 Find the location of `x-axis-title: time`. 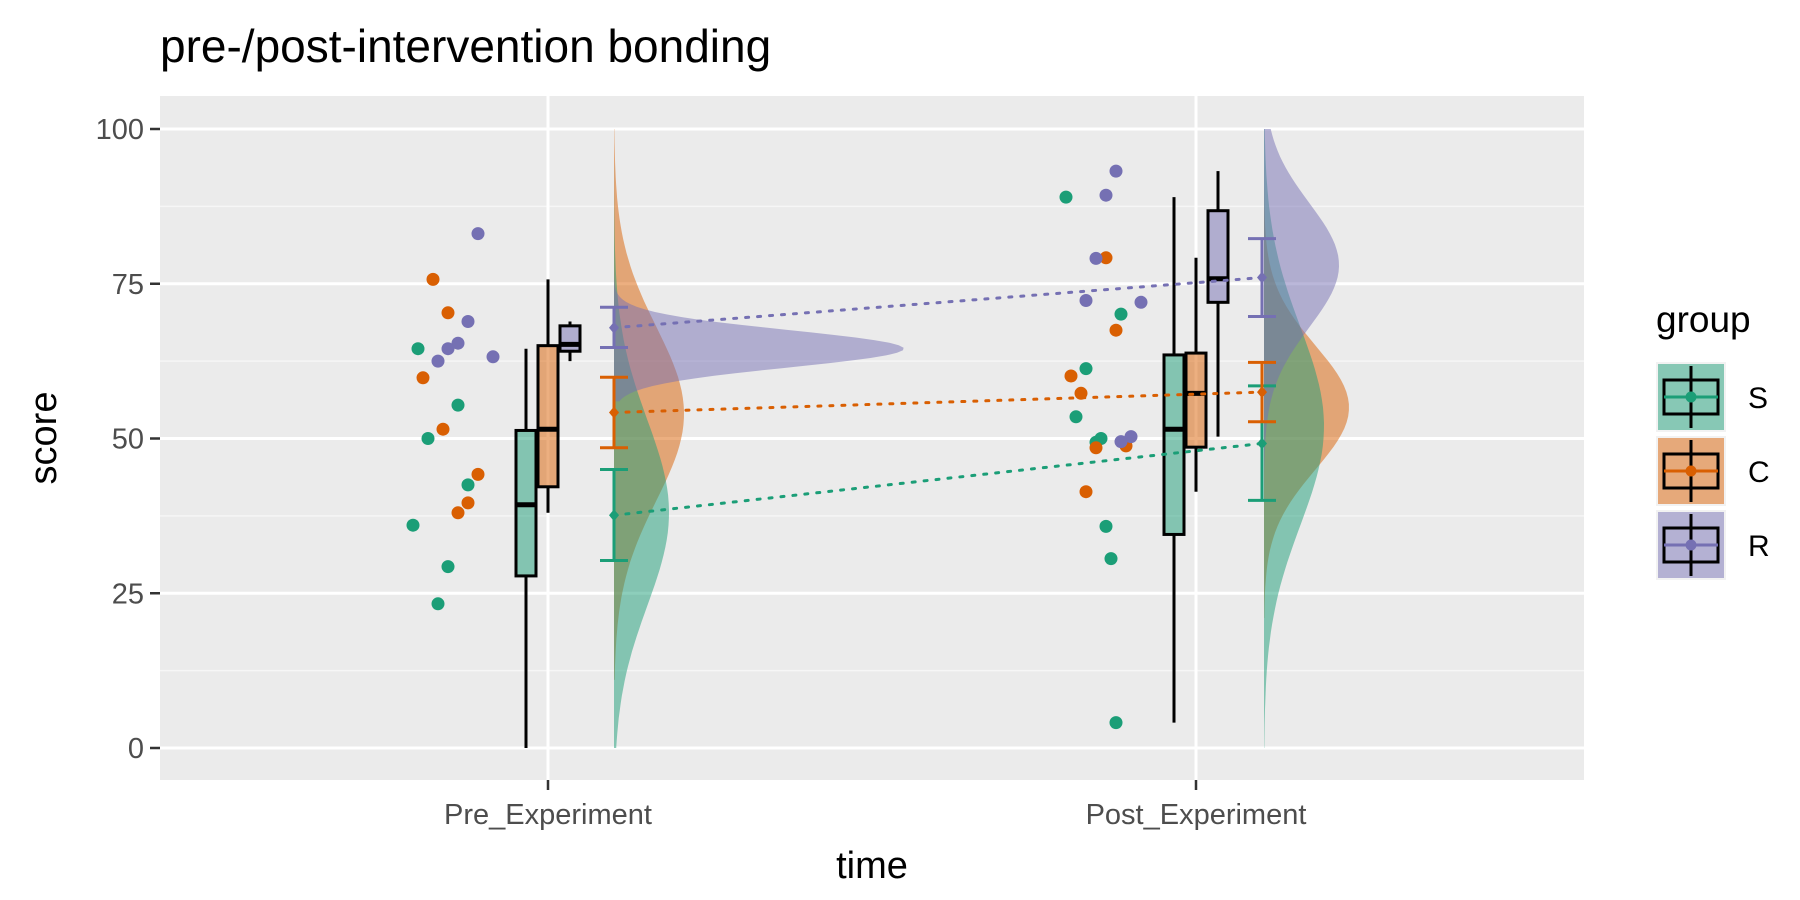

x-axis-title: time is located at coordinates (872, 866).